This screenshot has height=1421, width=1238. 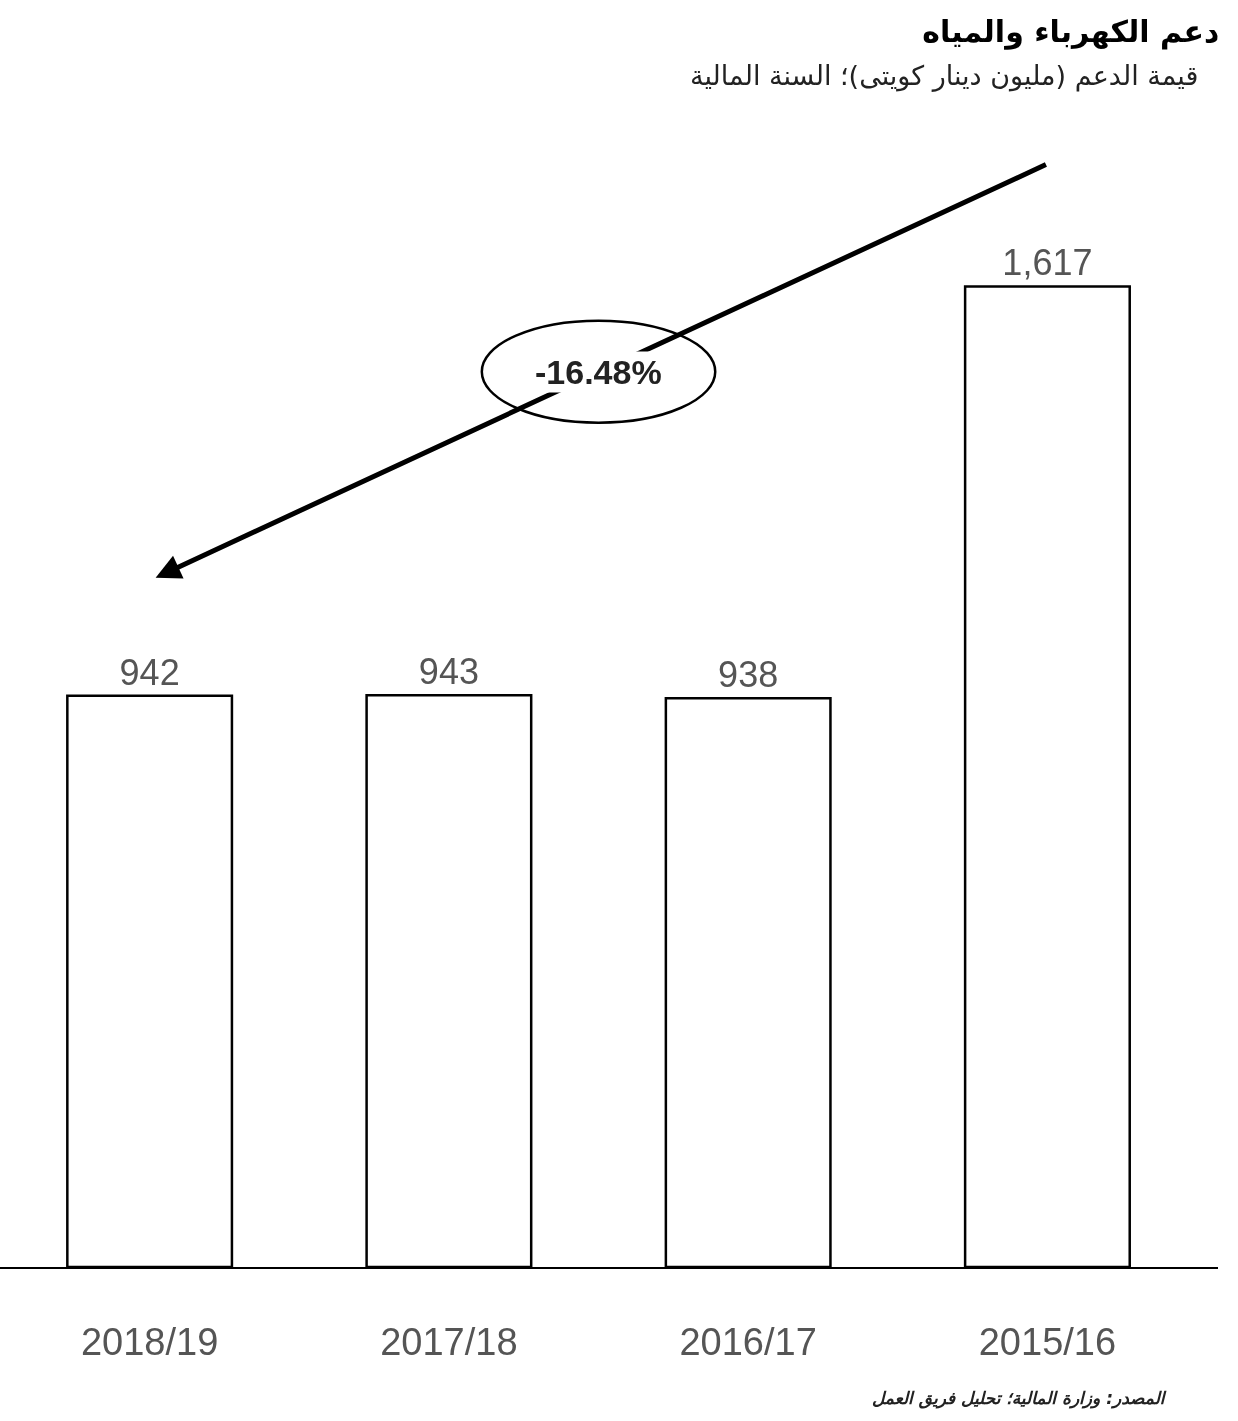 What do you see at coordinates (1047, 263) in the screenshot?
I see `data-label: 1,617` at bounding box center [1047, 263].